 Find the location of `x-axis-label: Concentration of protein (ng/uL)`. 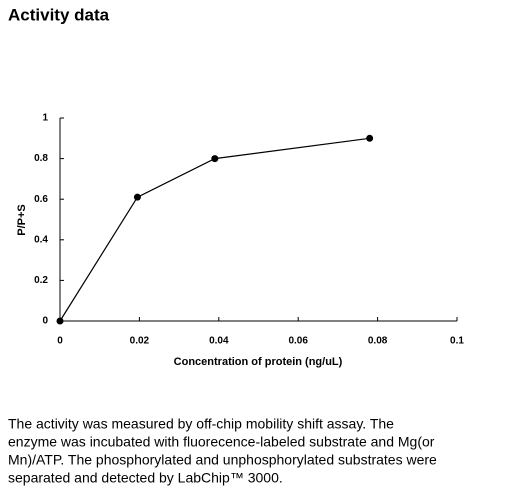

x-axis-label: Concentration of protein (ng/uL) is located at coordinates (258, 362).